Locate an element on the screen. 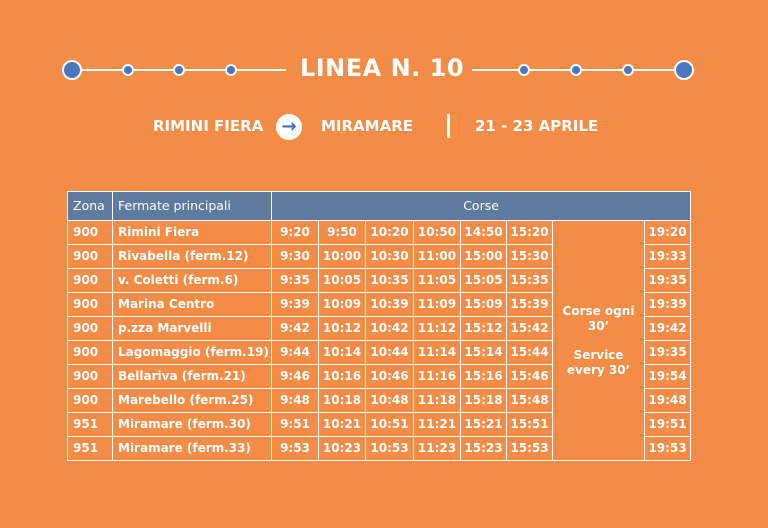  stop-cell: Rivabella (ferm.12) is located at coordinates (192, 256).